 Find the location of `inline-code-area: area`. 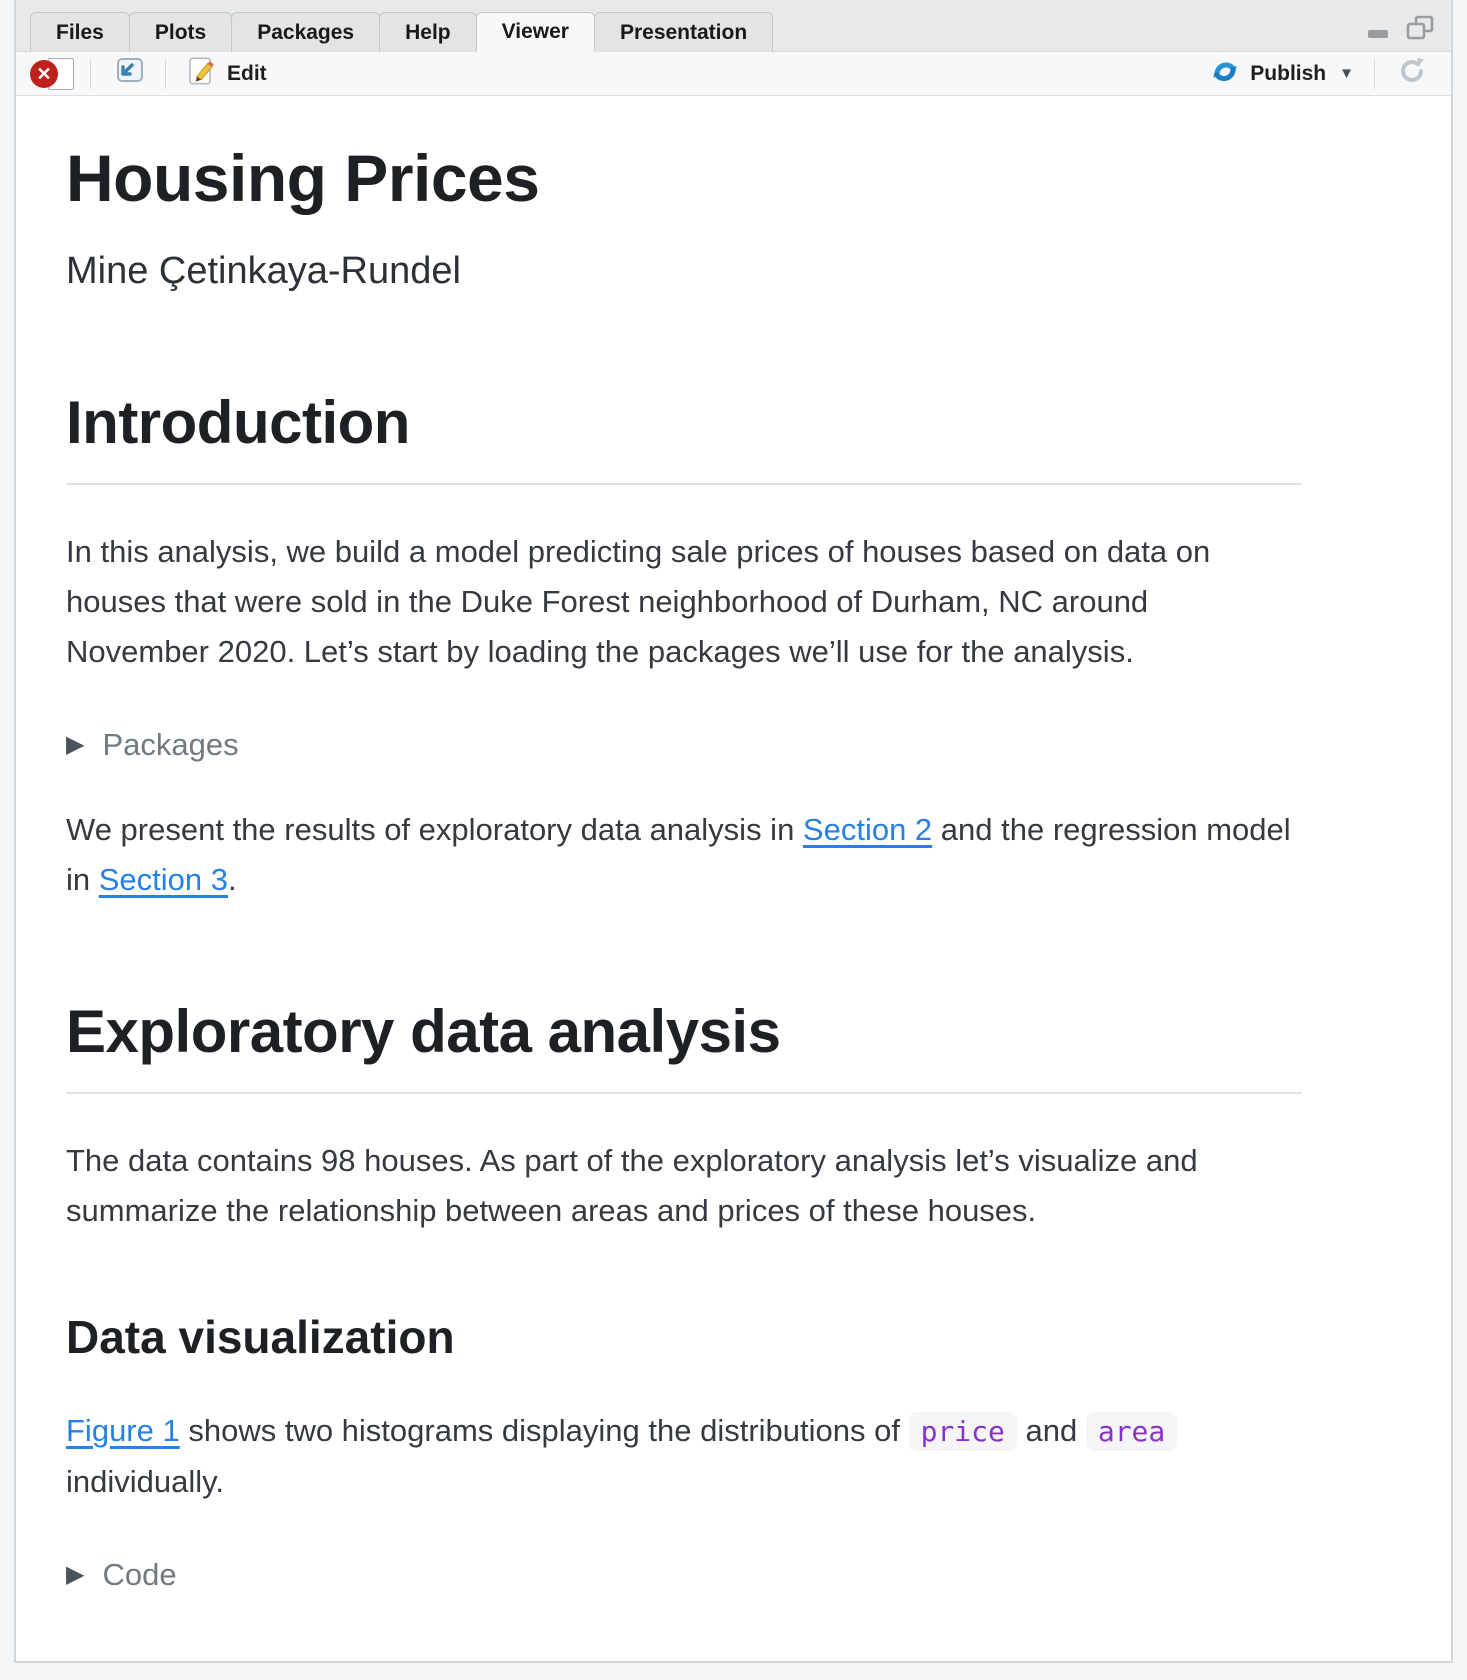

inline-code-area: area is located at coordinates (1131, 1431).